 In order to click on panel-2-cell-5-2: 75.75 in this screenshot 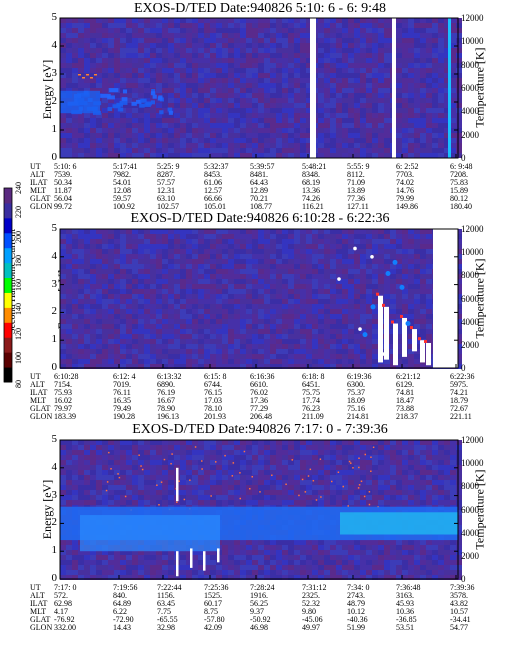, I will do `click(311, 392)`.